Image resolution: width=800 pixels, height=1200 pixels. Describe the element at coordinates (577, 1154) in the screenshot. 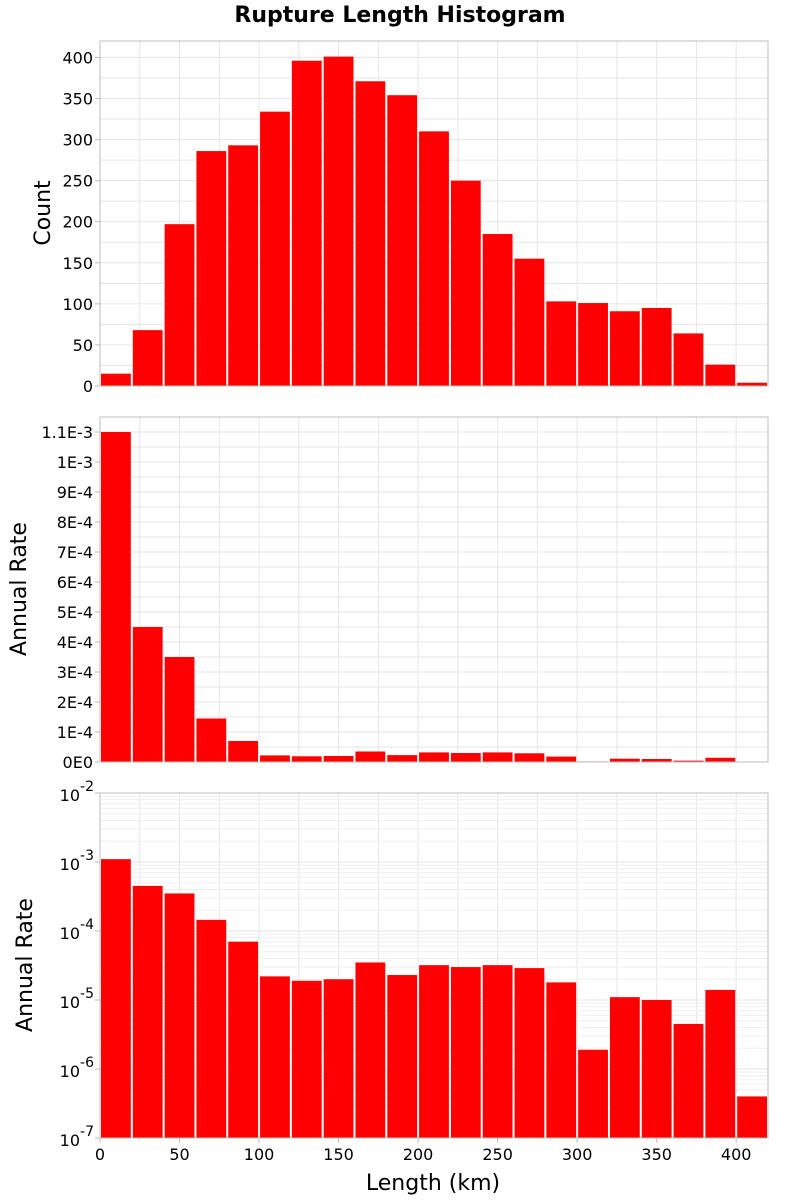

I see `x-tick-label: 300` at that location.